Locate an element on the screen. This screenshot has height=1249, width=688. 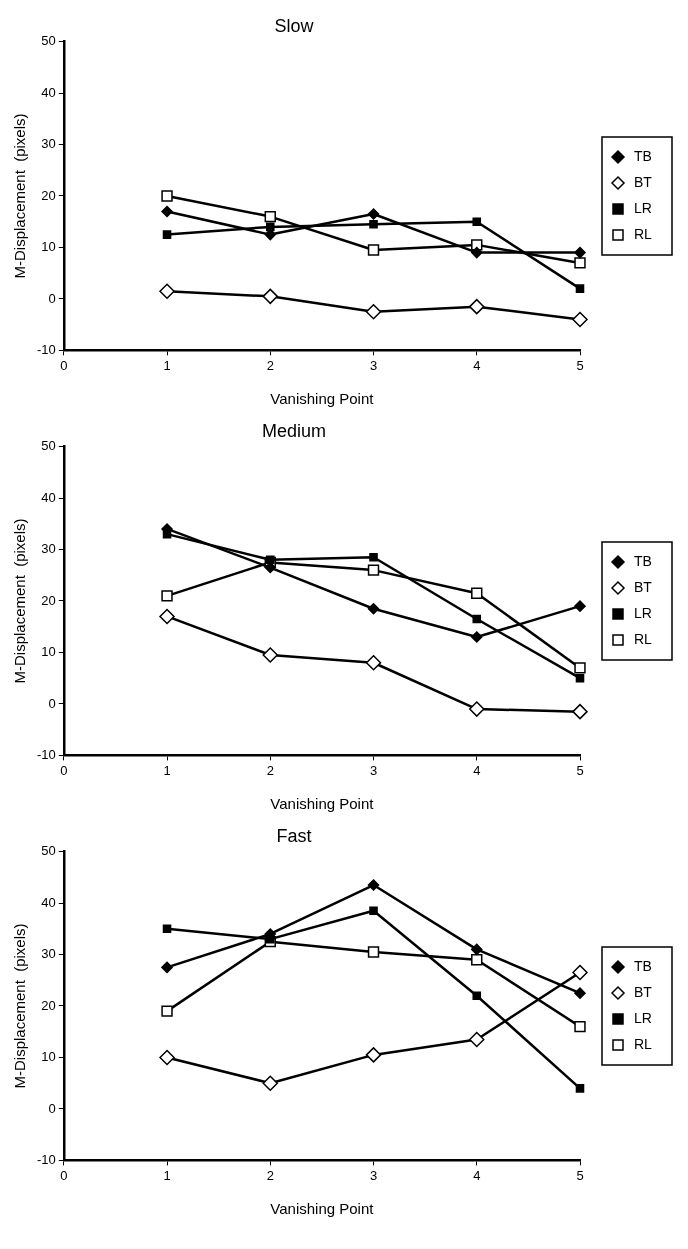
chart-title: Slow is located at coordinates (294, 25).